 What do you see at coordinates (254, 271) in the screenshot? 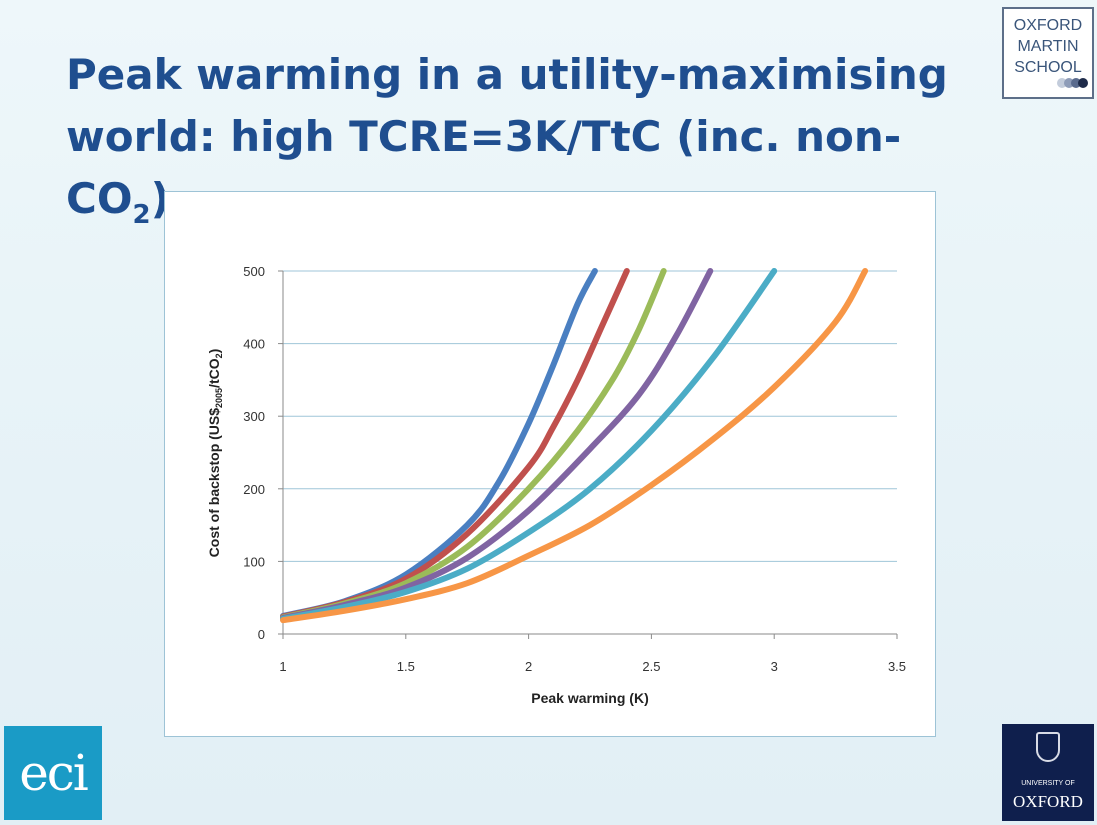
I see `y-tick-label: 500` at bounding box center [254, 271].